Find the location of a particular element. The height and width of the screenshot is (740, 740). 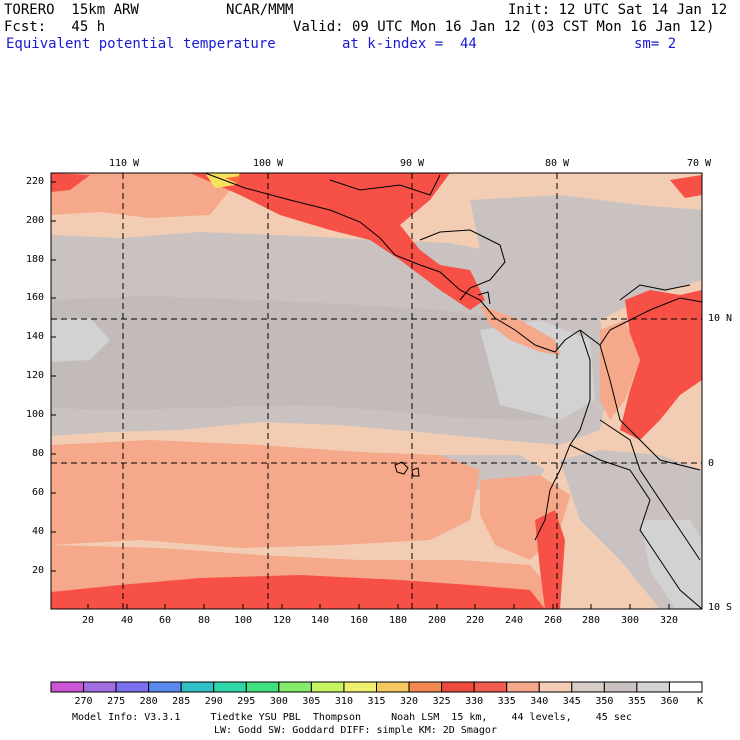

colorbar-label: 340 is located at coordinates (539, 701).